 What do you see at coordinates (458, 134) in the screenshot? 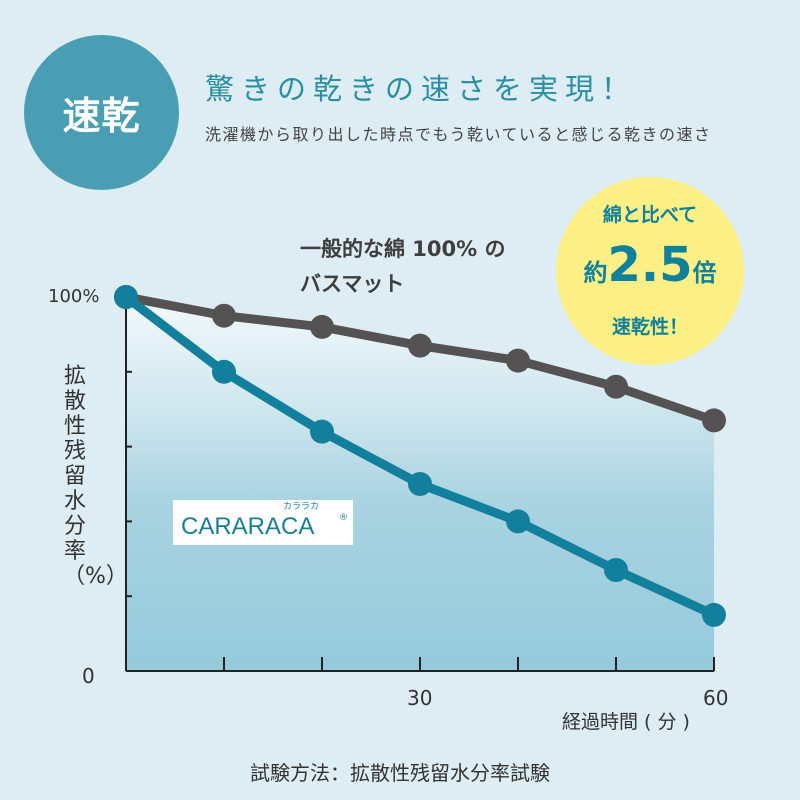
I see `subheadline: 洗濯機から取り出した時点でもう乾いていると感じる乾きの速さ` at bounding box center [458, 134].